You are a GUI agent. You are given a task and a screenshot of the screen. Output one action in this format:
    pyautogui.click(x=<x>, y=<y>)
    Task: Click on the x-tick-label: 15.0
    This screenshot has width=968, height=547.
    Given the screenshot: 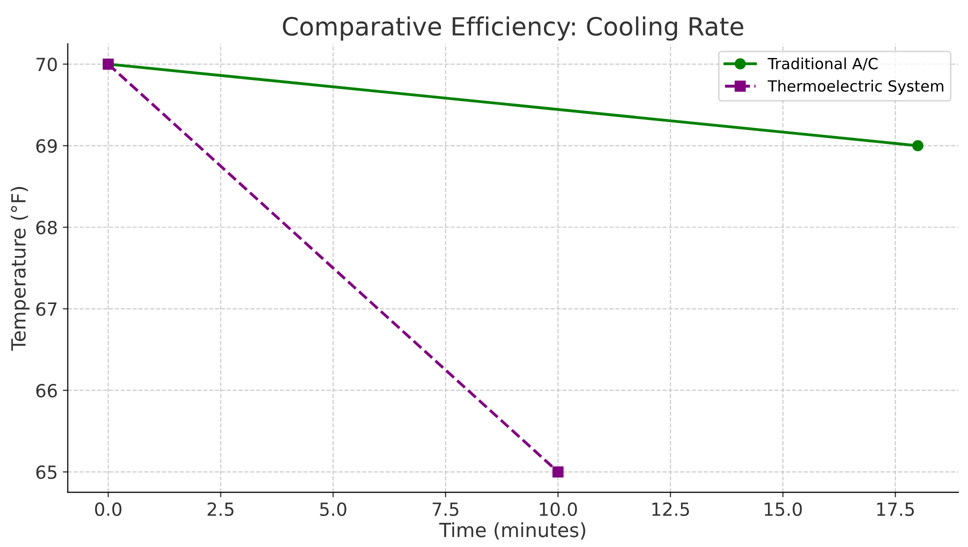 What is the action you would take?
    pyautogui.click(x=783, y=509)
    